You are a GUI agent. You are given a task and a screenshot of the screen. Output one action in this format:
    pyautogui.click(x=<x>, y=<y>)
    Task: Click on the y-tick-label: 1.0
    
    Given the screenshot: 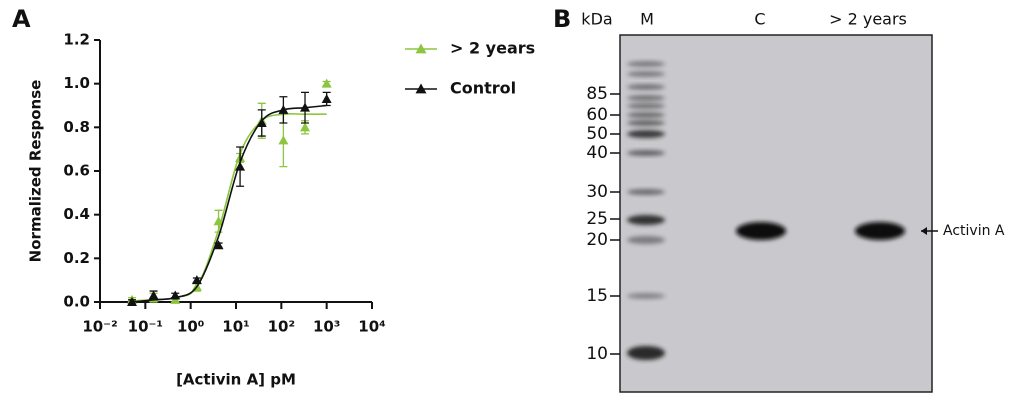 What is the action you would take?
    pyautogui.click(x=76, y=83)
    